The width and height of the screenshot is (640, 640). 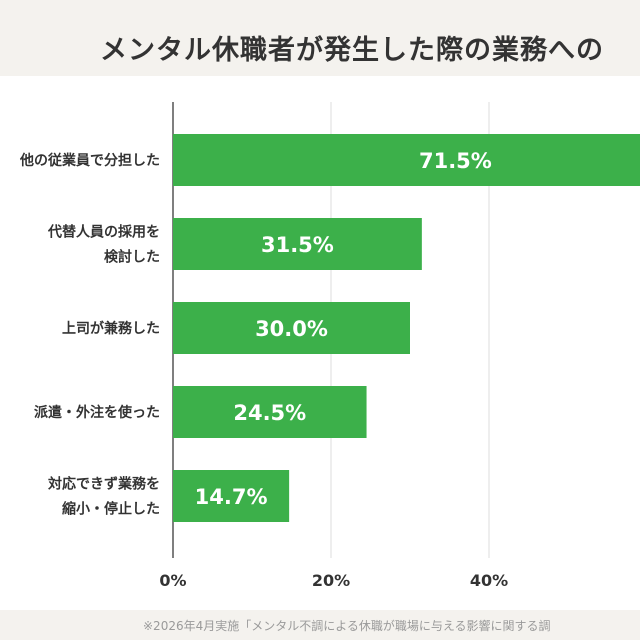 I want to click on footer-band: ※2026年4月実施「メンタル不調による休職が職場に与える影響に関する調, so click(x=320, y=625).